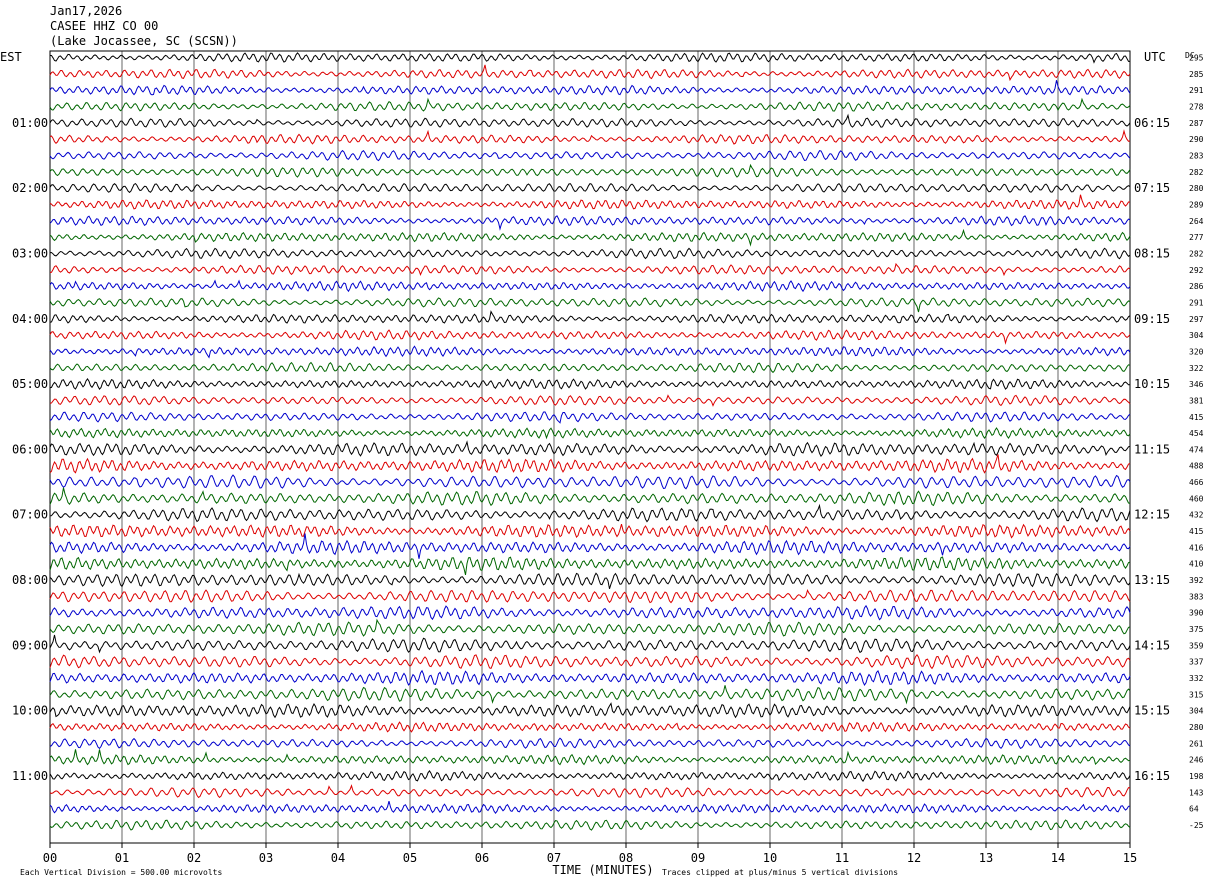 Image resolution: width=1210 pixels, height=886 pixels. Describe the element at coordinates (30, 515) in the screenshot. I see `est-hour-label: 07:00` at that location.